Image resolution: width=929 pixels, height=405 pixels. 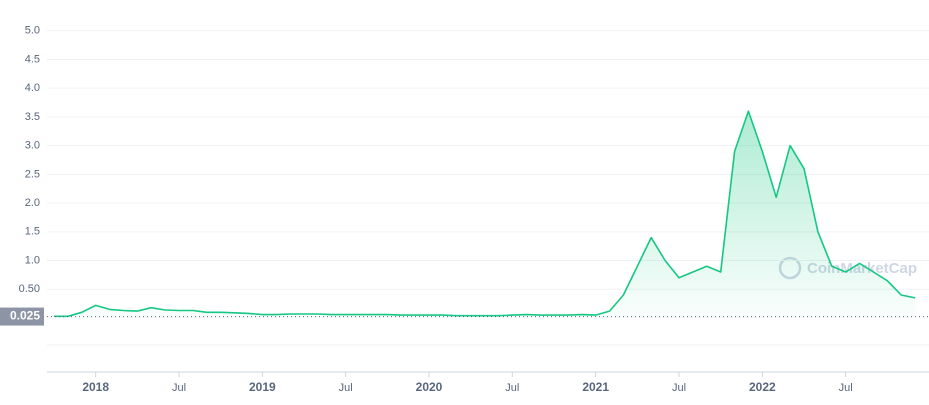 What do you see at coordinates (32, 174) in the screenshot?
I see `y-tick-label: 2.5` at bounding box center [32, 174].